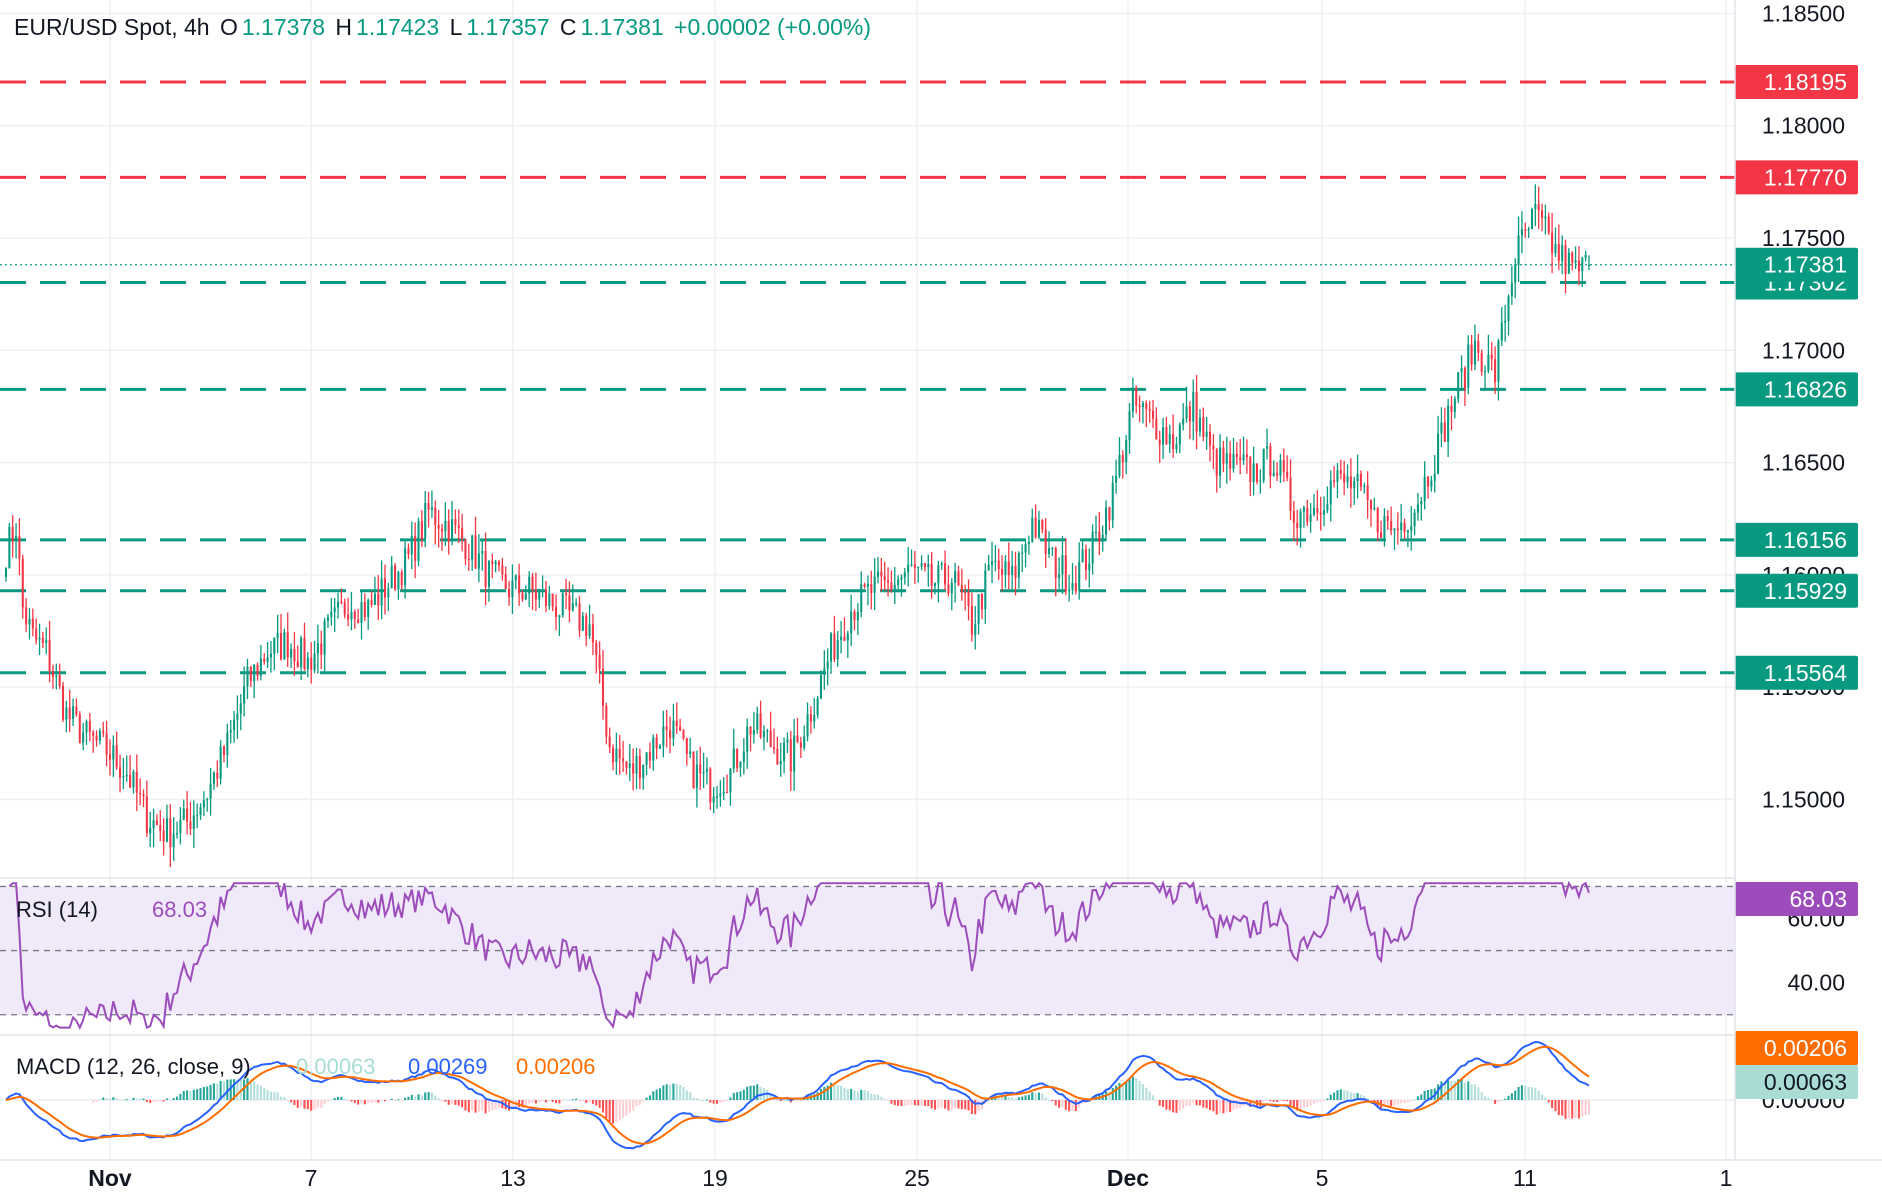 The width and height of the screenshot is (1882, 1202). Describe the element at coordinates (1805, 82) in the screenshot. I see `resistance-level-badge-text: 1.18195` at that location.